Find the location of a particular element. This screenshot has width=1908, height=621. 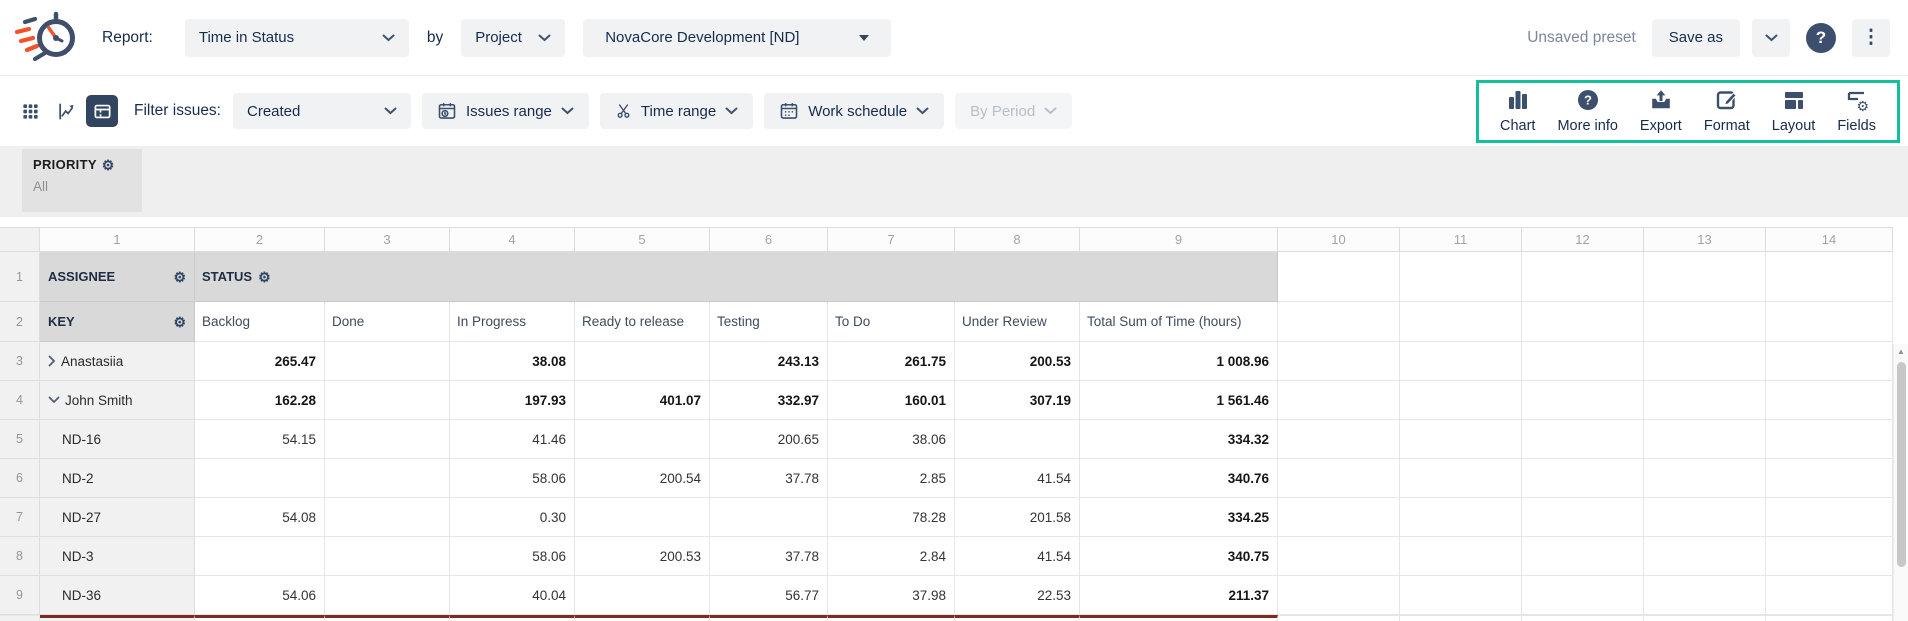

status-column-header: Done is located at coordinates (387, 322).